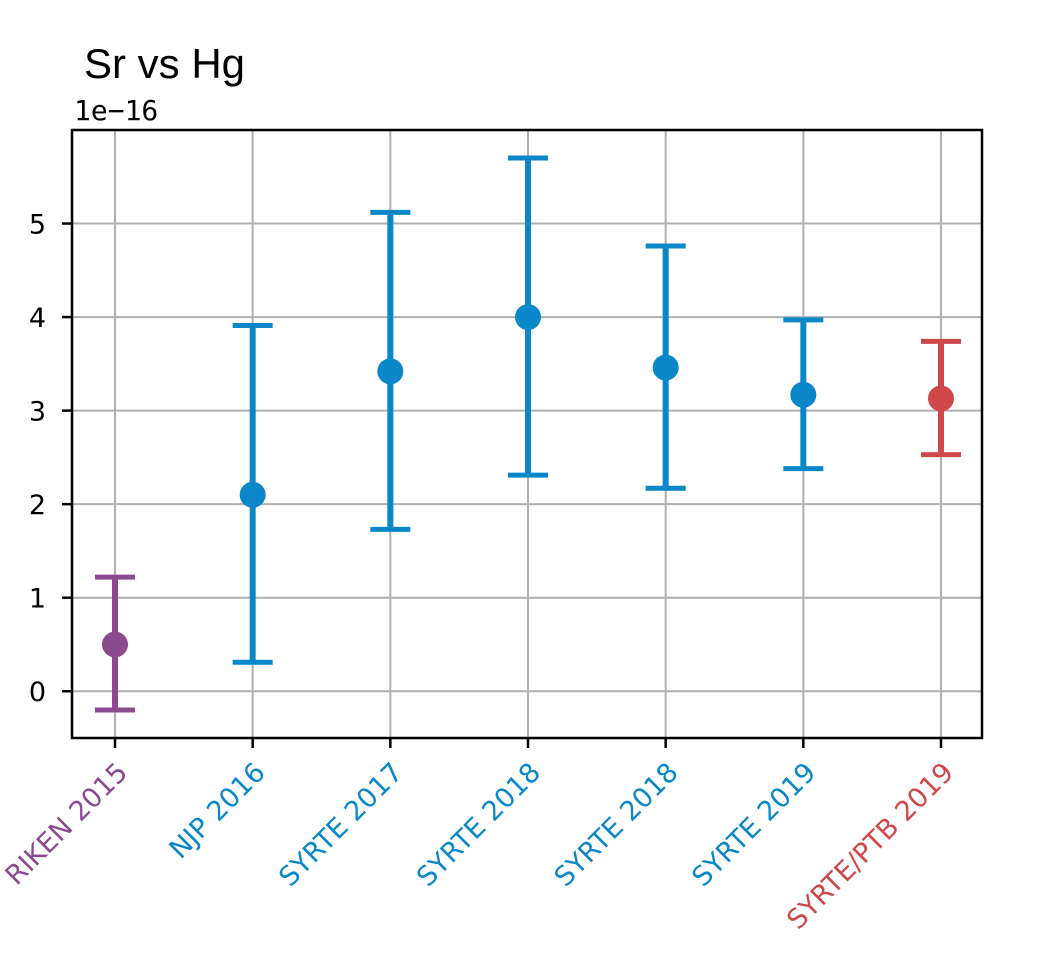  I want to click on y-axis: 0 1 2 3 4 5, so click(50, 459).